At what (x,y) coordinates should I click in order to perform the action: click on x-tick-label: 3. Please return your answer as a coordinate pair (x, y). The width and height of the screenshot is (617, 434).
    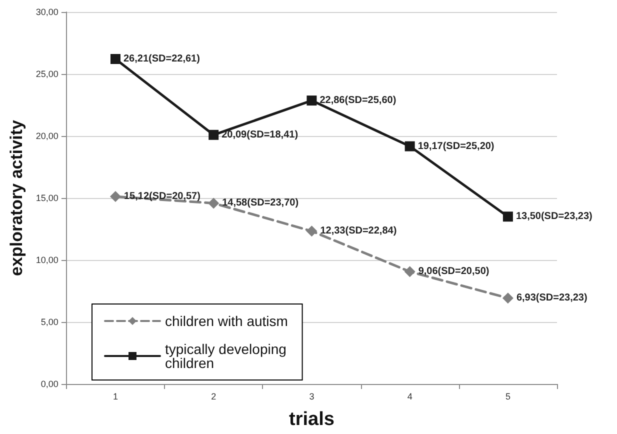
    Looking at the image, I should click on (311, 397).